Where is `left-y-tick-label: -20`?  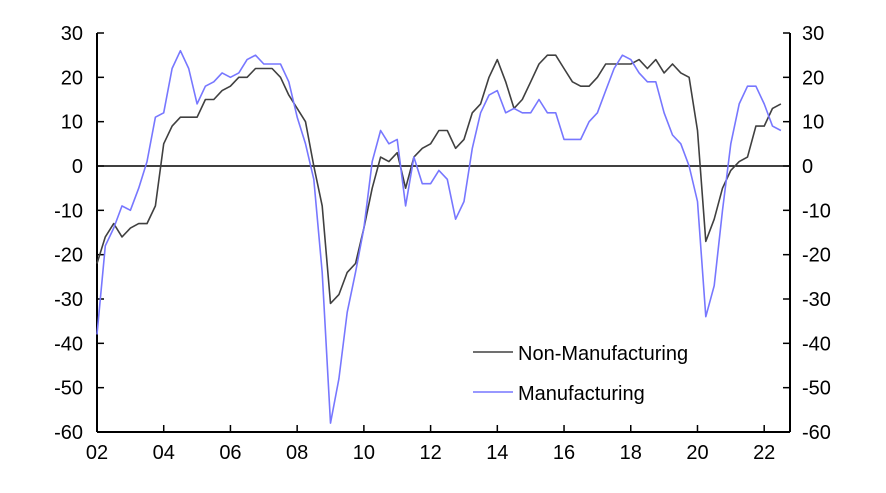
left-y-tick-label: -20 is located at coordinates (68, 256).